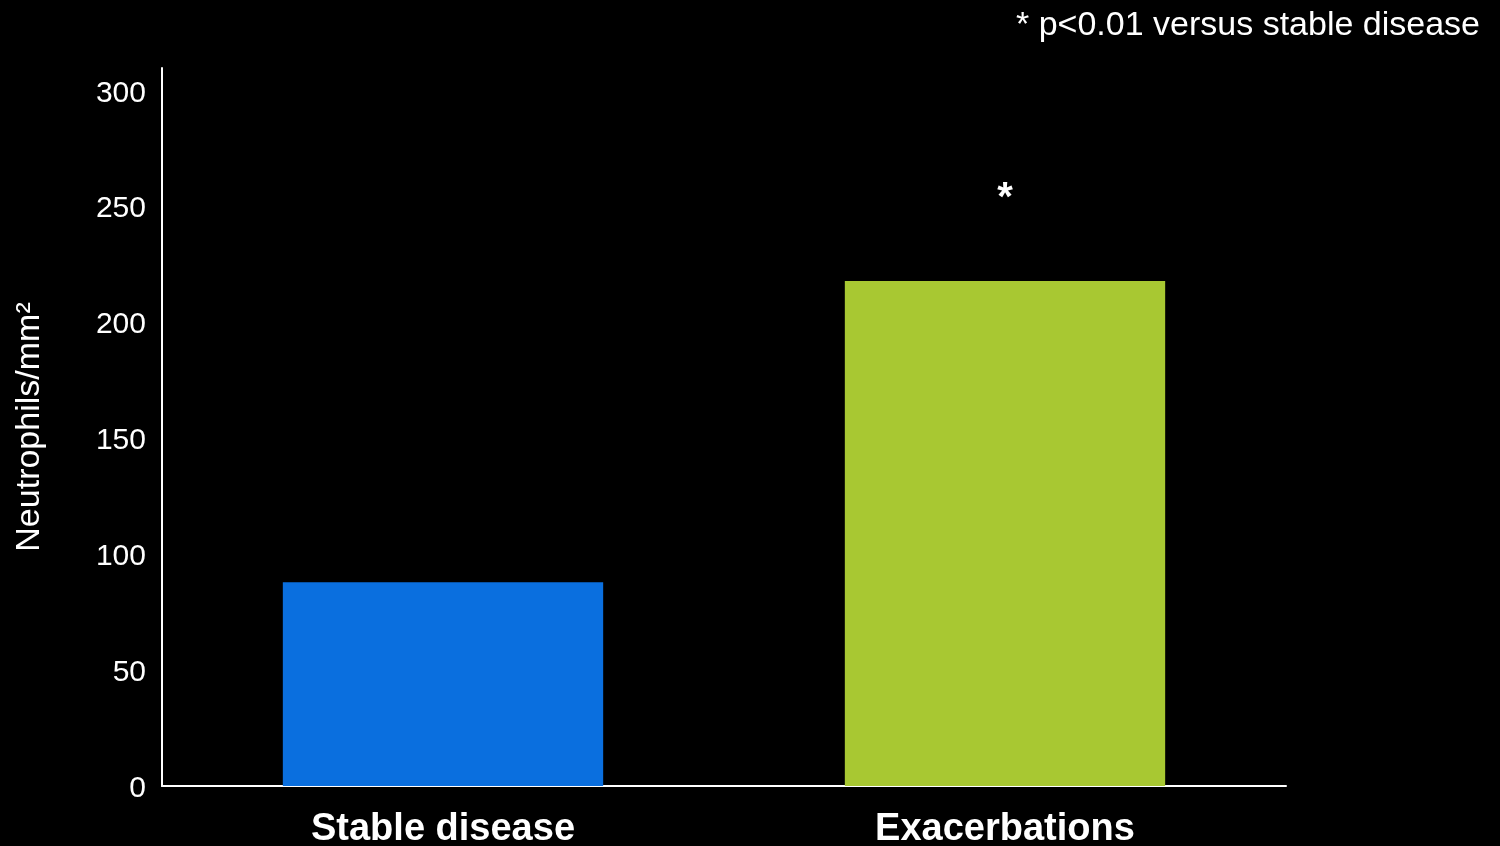 Image resolution: width=1500 pixels, height=846 pixels. I want to click on y-tick-label: 200, so click(120, 323).